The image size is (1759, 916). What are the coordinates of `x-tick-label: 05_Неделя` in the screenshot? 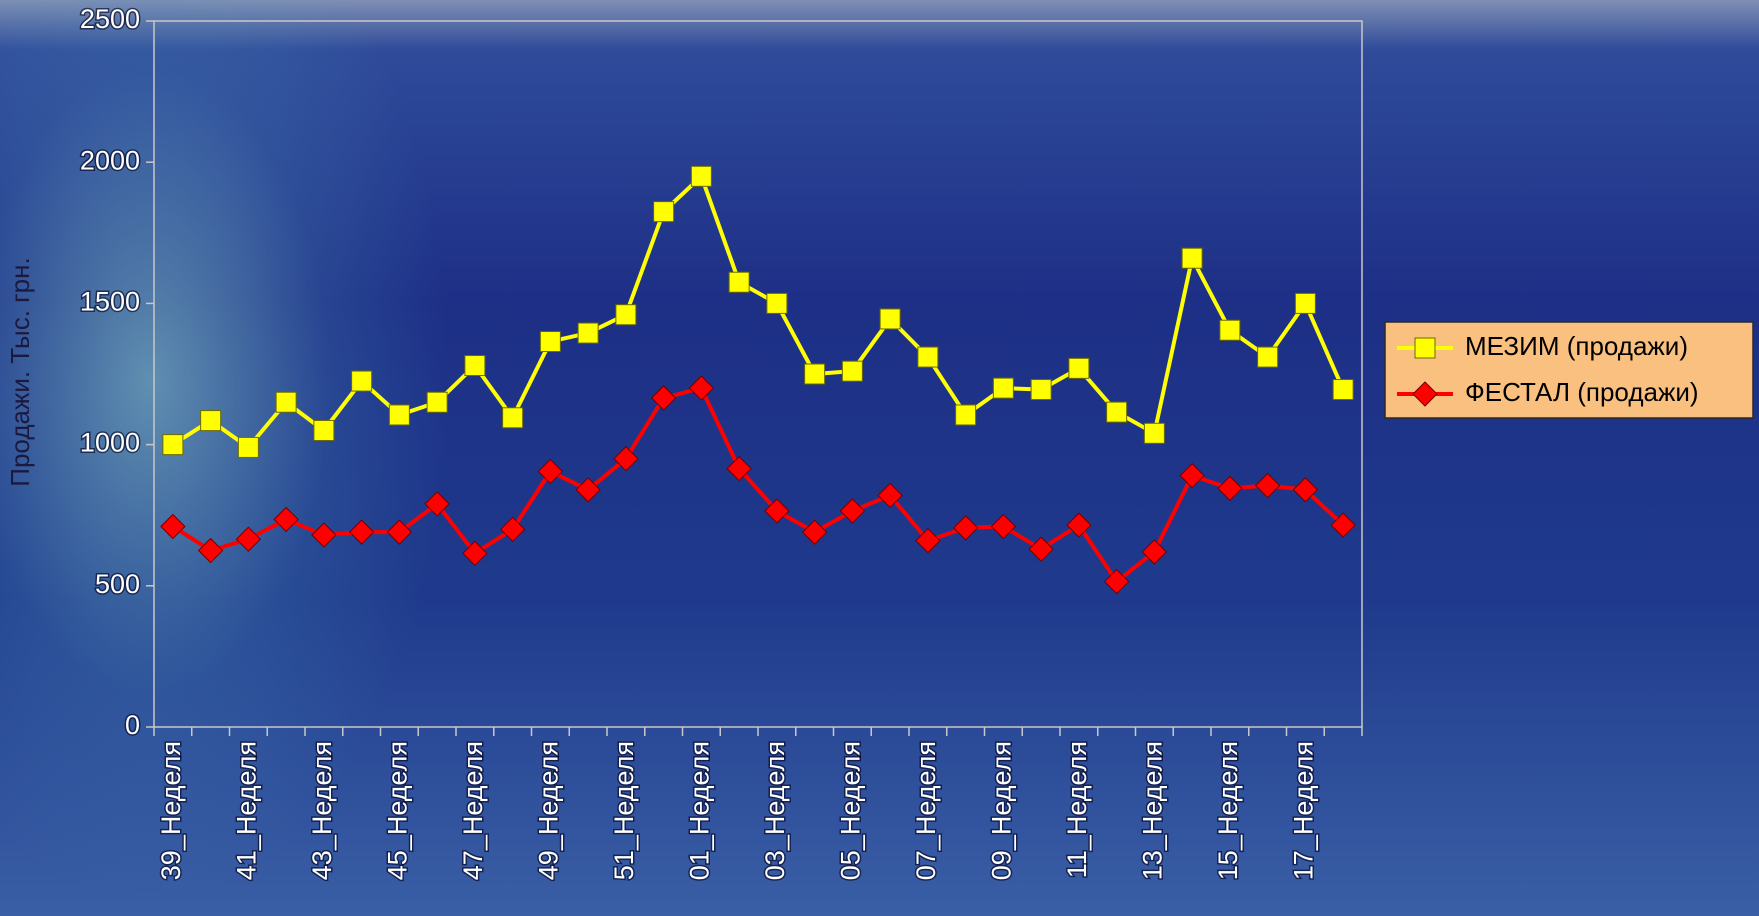 It's located at (851, 810).